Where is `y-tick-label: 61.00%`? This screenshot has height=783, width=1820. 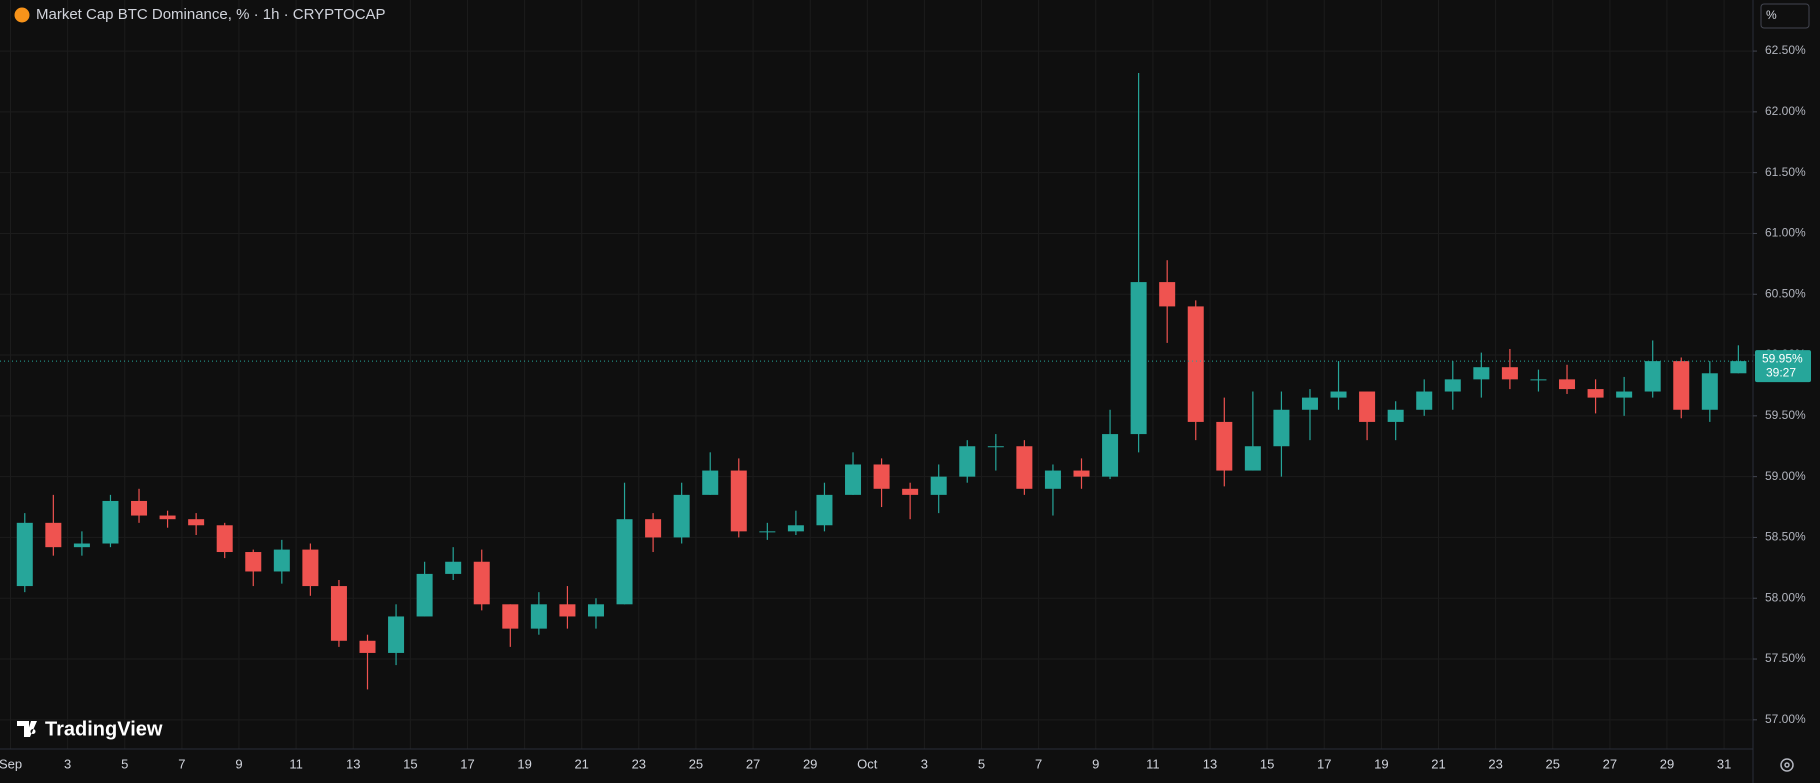
y-tick-label: 61.00% is located at coordinates (1785, 233).